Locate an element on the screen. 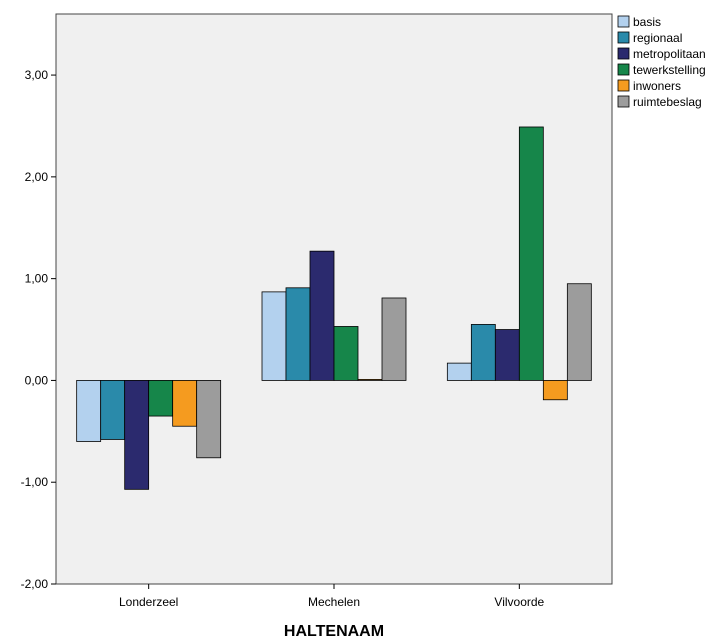 This screenshot has width=726, height=642. bar-basis-mechelen is located at coordinates (274, 336).